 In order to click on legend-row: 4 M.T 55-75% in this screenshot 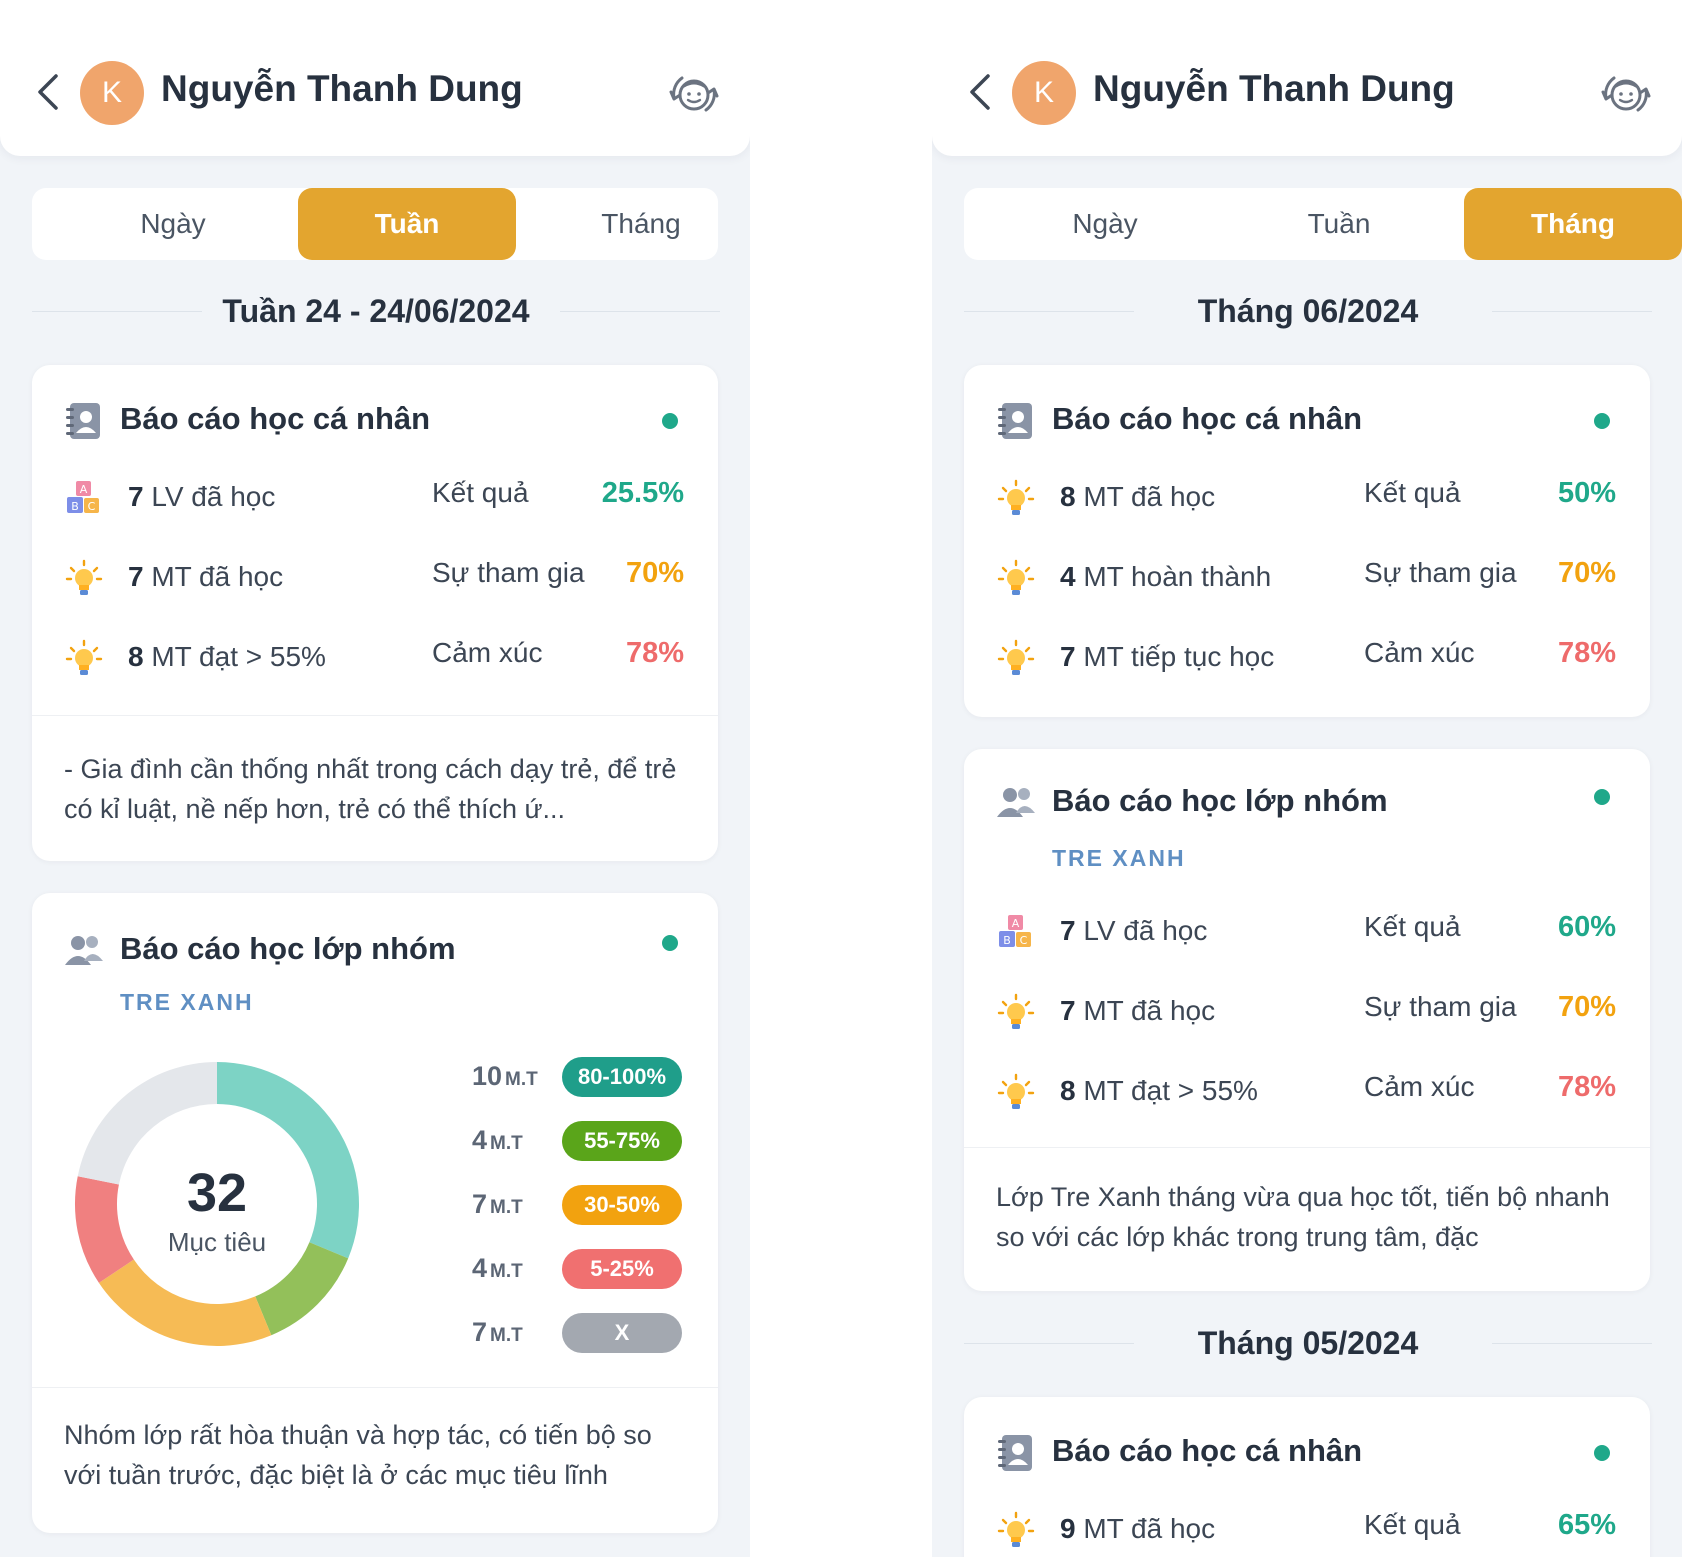, I will do `click(582, 1141)`.